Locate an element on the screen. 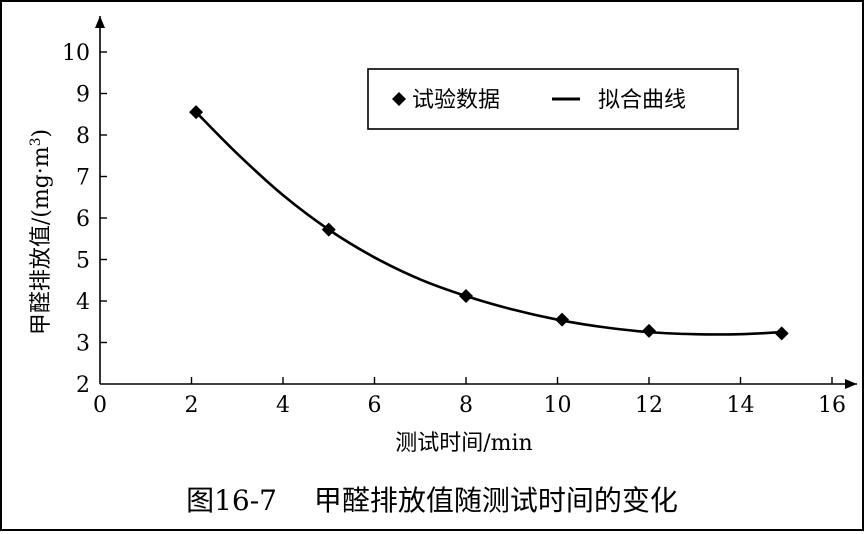 The image size is (864, 534). y-axis-arrow is located at coordinates (100, 22).